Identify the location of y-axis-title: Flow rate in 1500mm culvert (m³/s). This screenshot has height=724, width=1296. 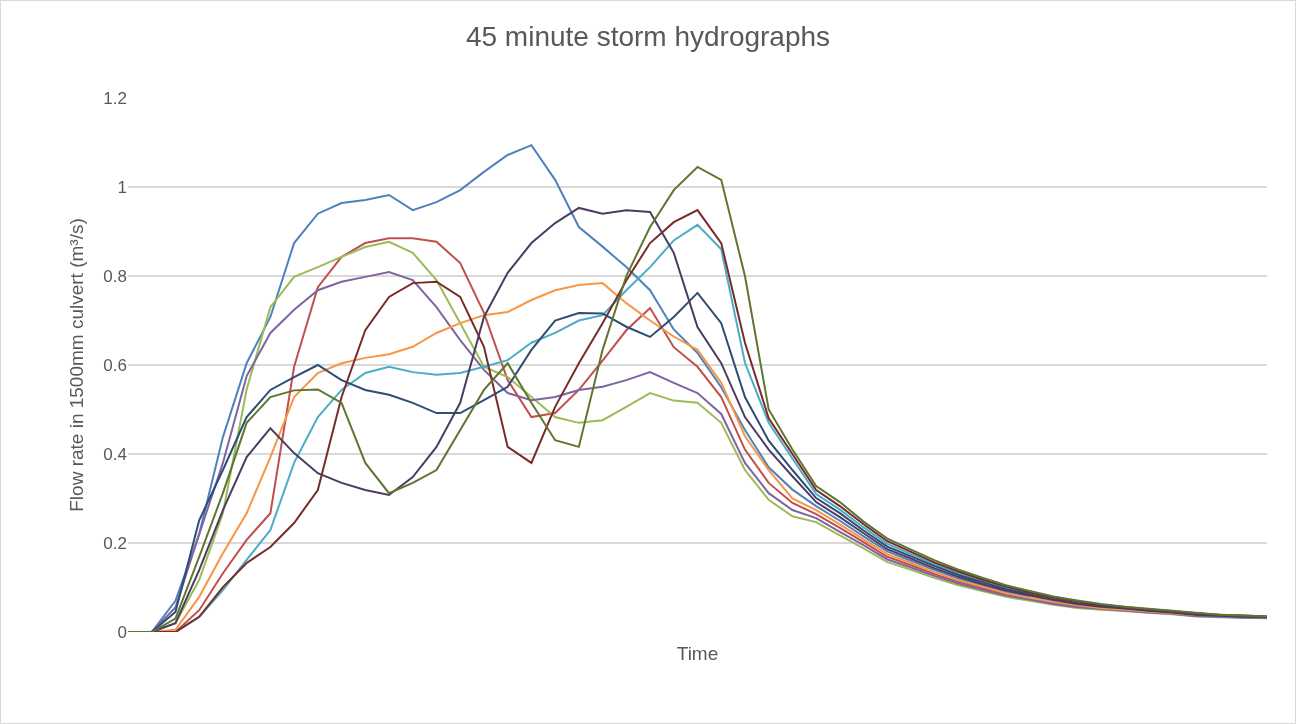
(77, 365).